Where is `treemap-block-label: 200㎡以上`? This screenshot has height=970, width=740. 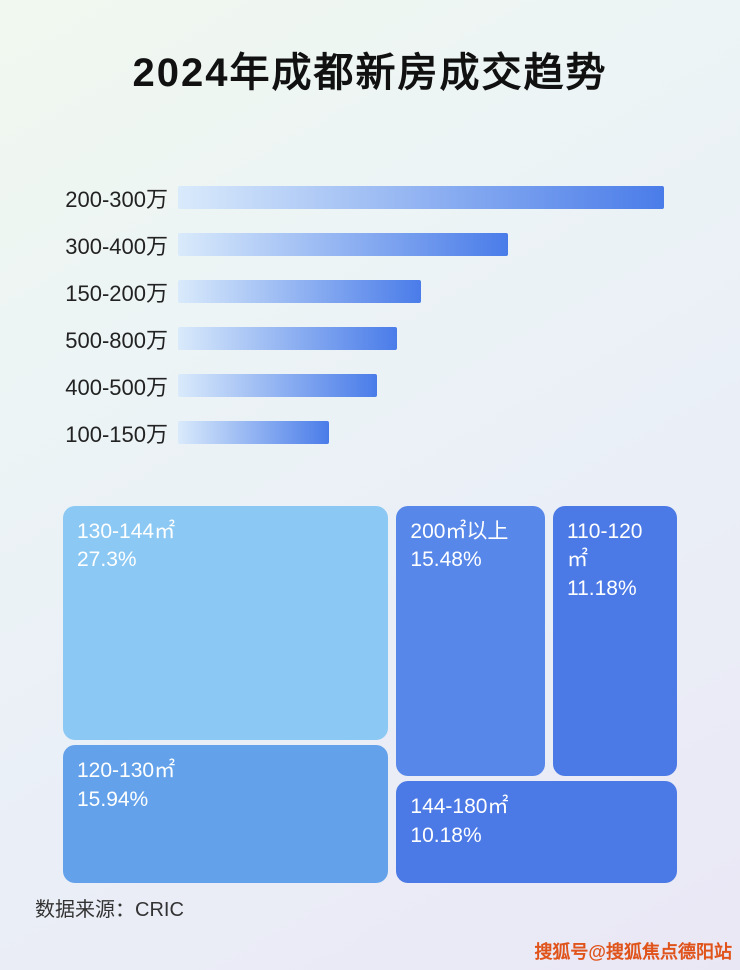 treemap-block-label: 200㎡以上 is located at coordinates (459, 531).